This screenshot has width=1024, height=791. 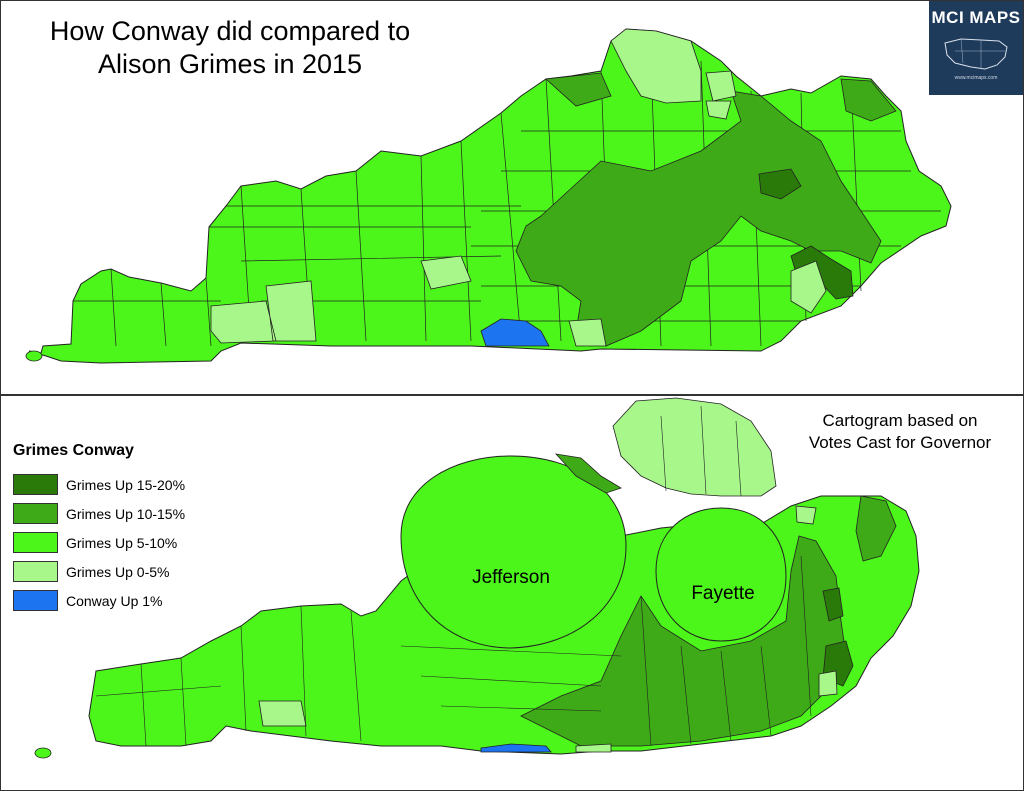 I want to click on logo-url: www.mcimaps.com, so click(x=976, y=78).